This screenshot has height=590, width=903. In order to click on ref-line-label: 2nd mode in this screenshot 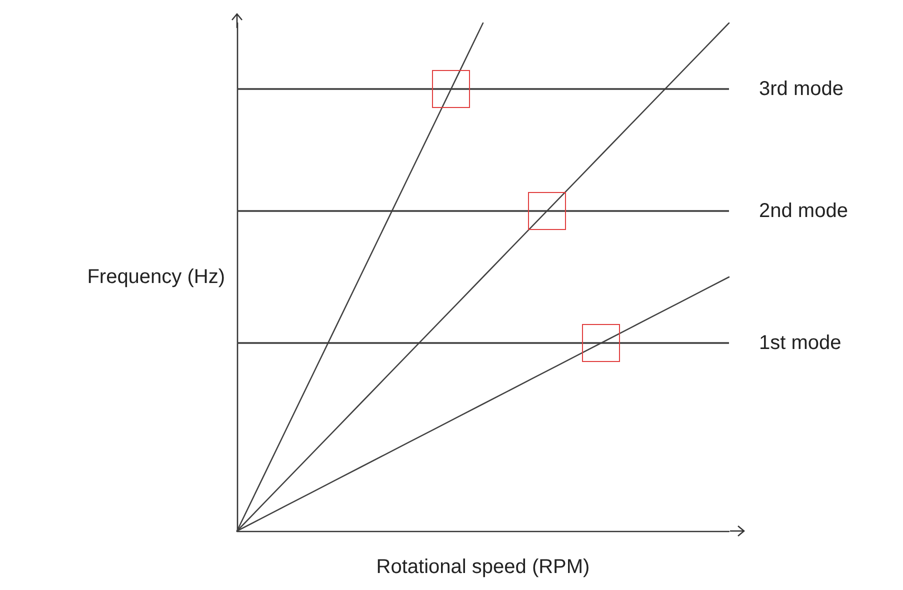, I will do `click(803, 211)`.